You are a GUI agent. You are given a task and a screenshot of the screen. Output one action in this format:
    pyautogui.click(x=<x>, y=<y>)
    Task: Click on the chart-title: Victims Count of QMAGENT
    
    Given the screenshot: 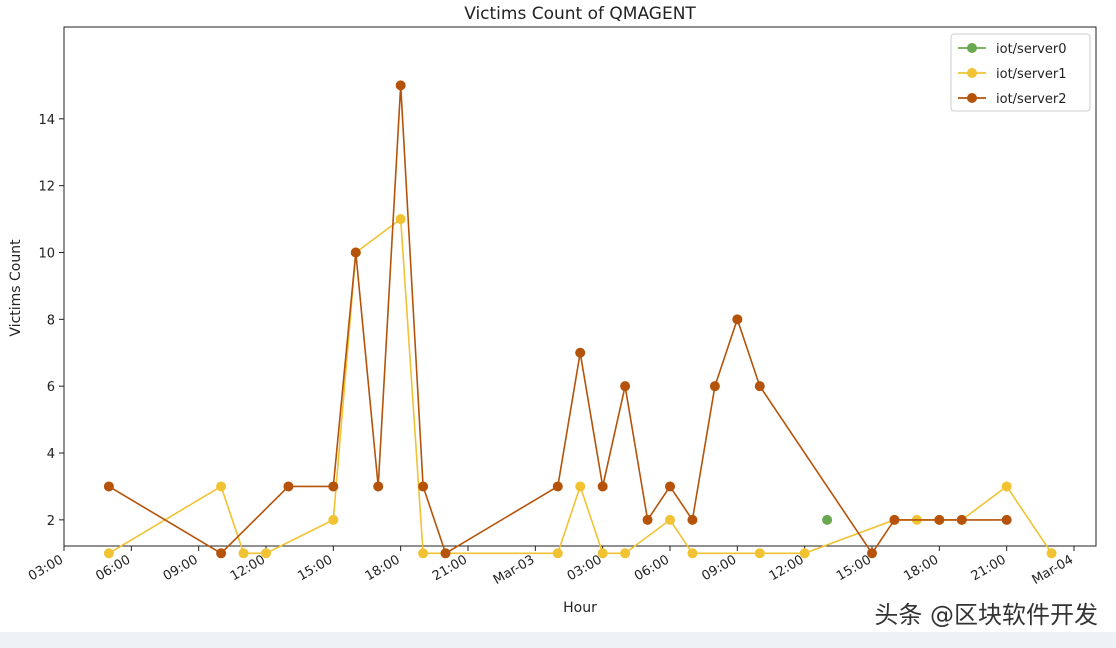 What is the action you would take?
    pyautogui.click(x=580, y=14)
    